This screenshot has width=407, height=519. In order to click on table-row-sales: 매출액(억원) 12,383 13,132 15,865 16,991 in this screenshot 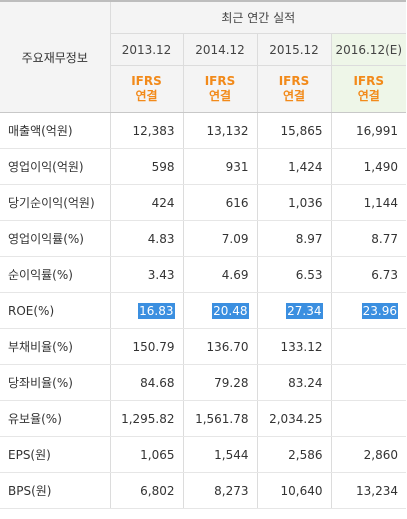, I will do `click(203, 130)`.